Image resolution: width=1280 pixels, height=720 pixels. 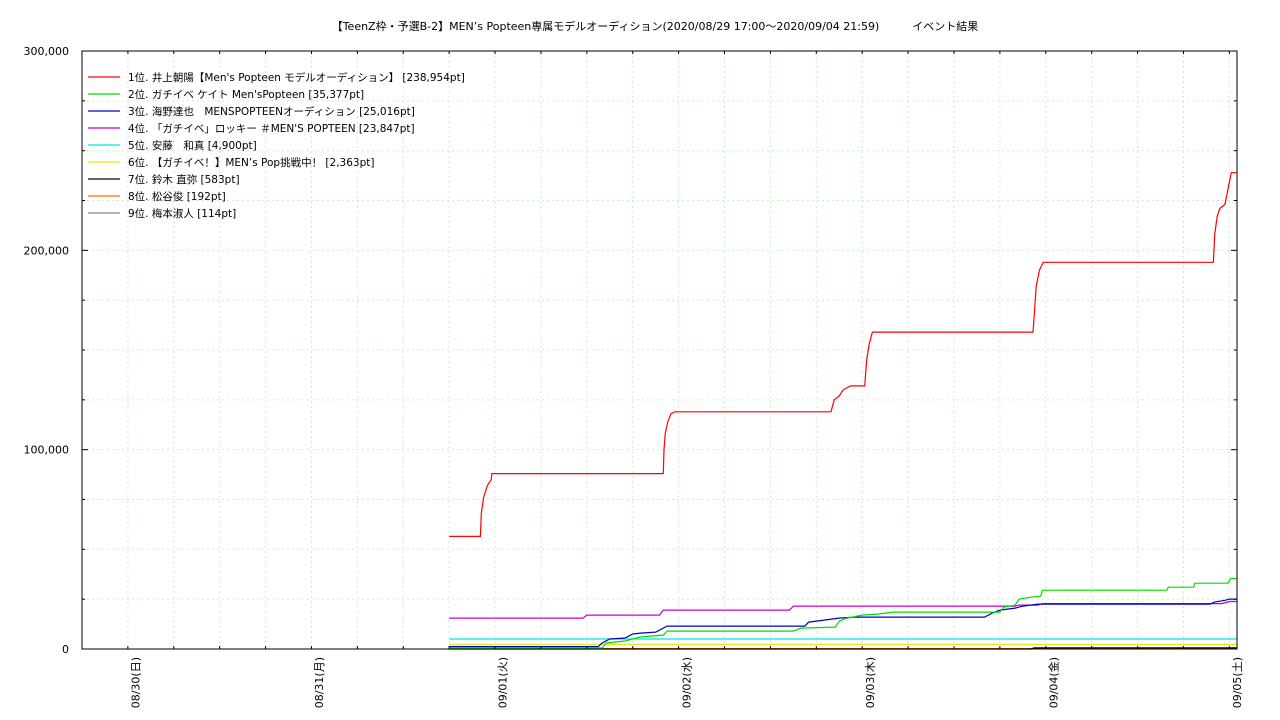 I want to click on y-tick-label: 0, so click(x=65, y=649).